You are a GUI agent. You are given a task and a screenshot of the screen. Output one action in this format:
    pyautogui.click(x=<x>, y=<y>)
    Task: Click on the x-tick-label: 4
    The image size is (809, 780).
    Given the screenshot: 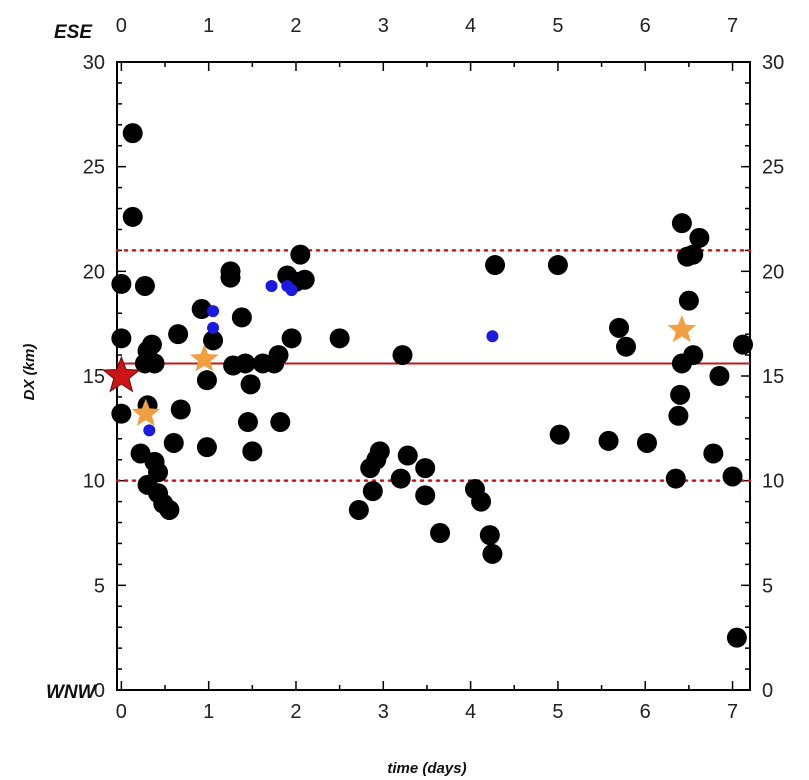 What is the action you would take?
    pyautogui.click(x=470, y=712)
    